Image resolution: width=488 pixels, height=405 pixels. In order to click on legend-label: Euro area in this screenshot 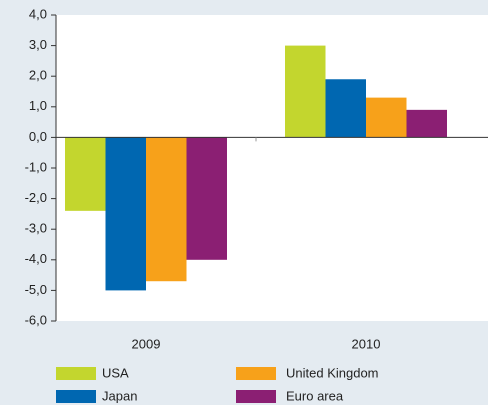, I will do `click(315, 395)`.